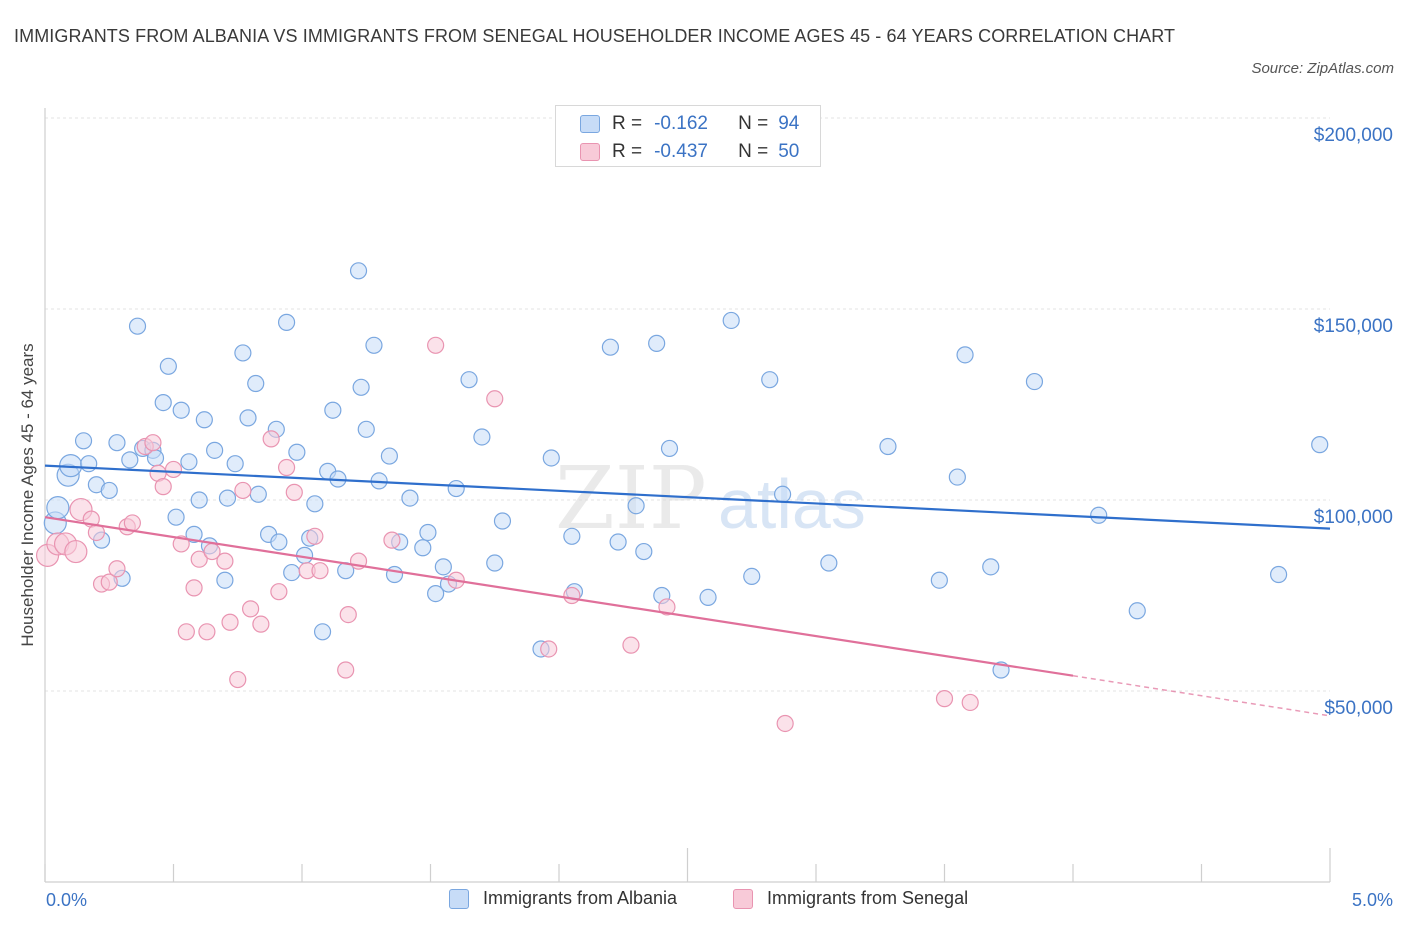 This screenshot has width=1406, height=930. What do you see at coordinates (789, 123) in the screenshot?
I see `legend-n-value-albania: 94` at bounding box center [789, 123].